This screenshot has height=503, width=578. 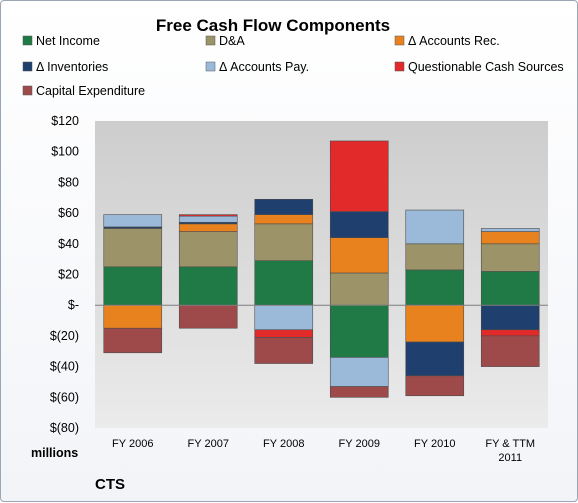 I want to click on y-tick-label: $100, so click(x=65, y=152).